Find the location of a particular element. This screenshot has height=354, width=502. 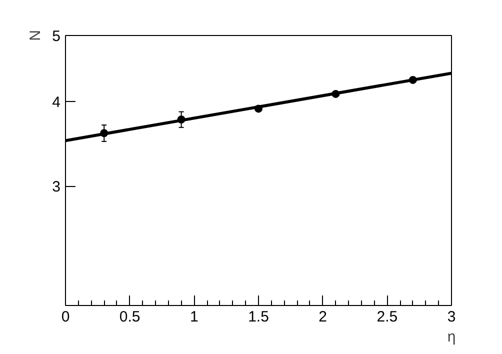

x-axis-title: η is located at coordinates (451, 337).